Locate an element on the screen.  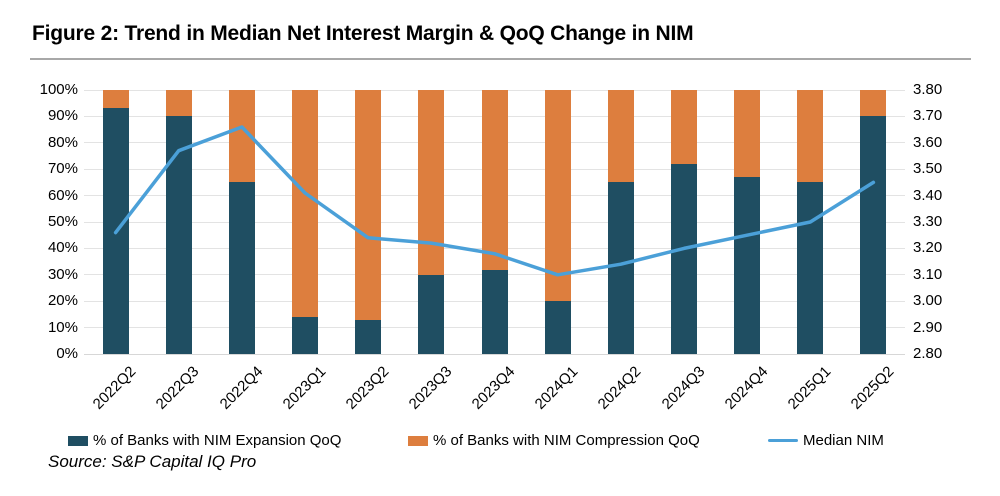
axis-tick-label: 60% is located at coordinates (62, 195).